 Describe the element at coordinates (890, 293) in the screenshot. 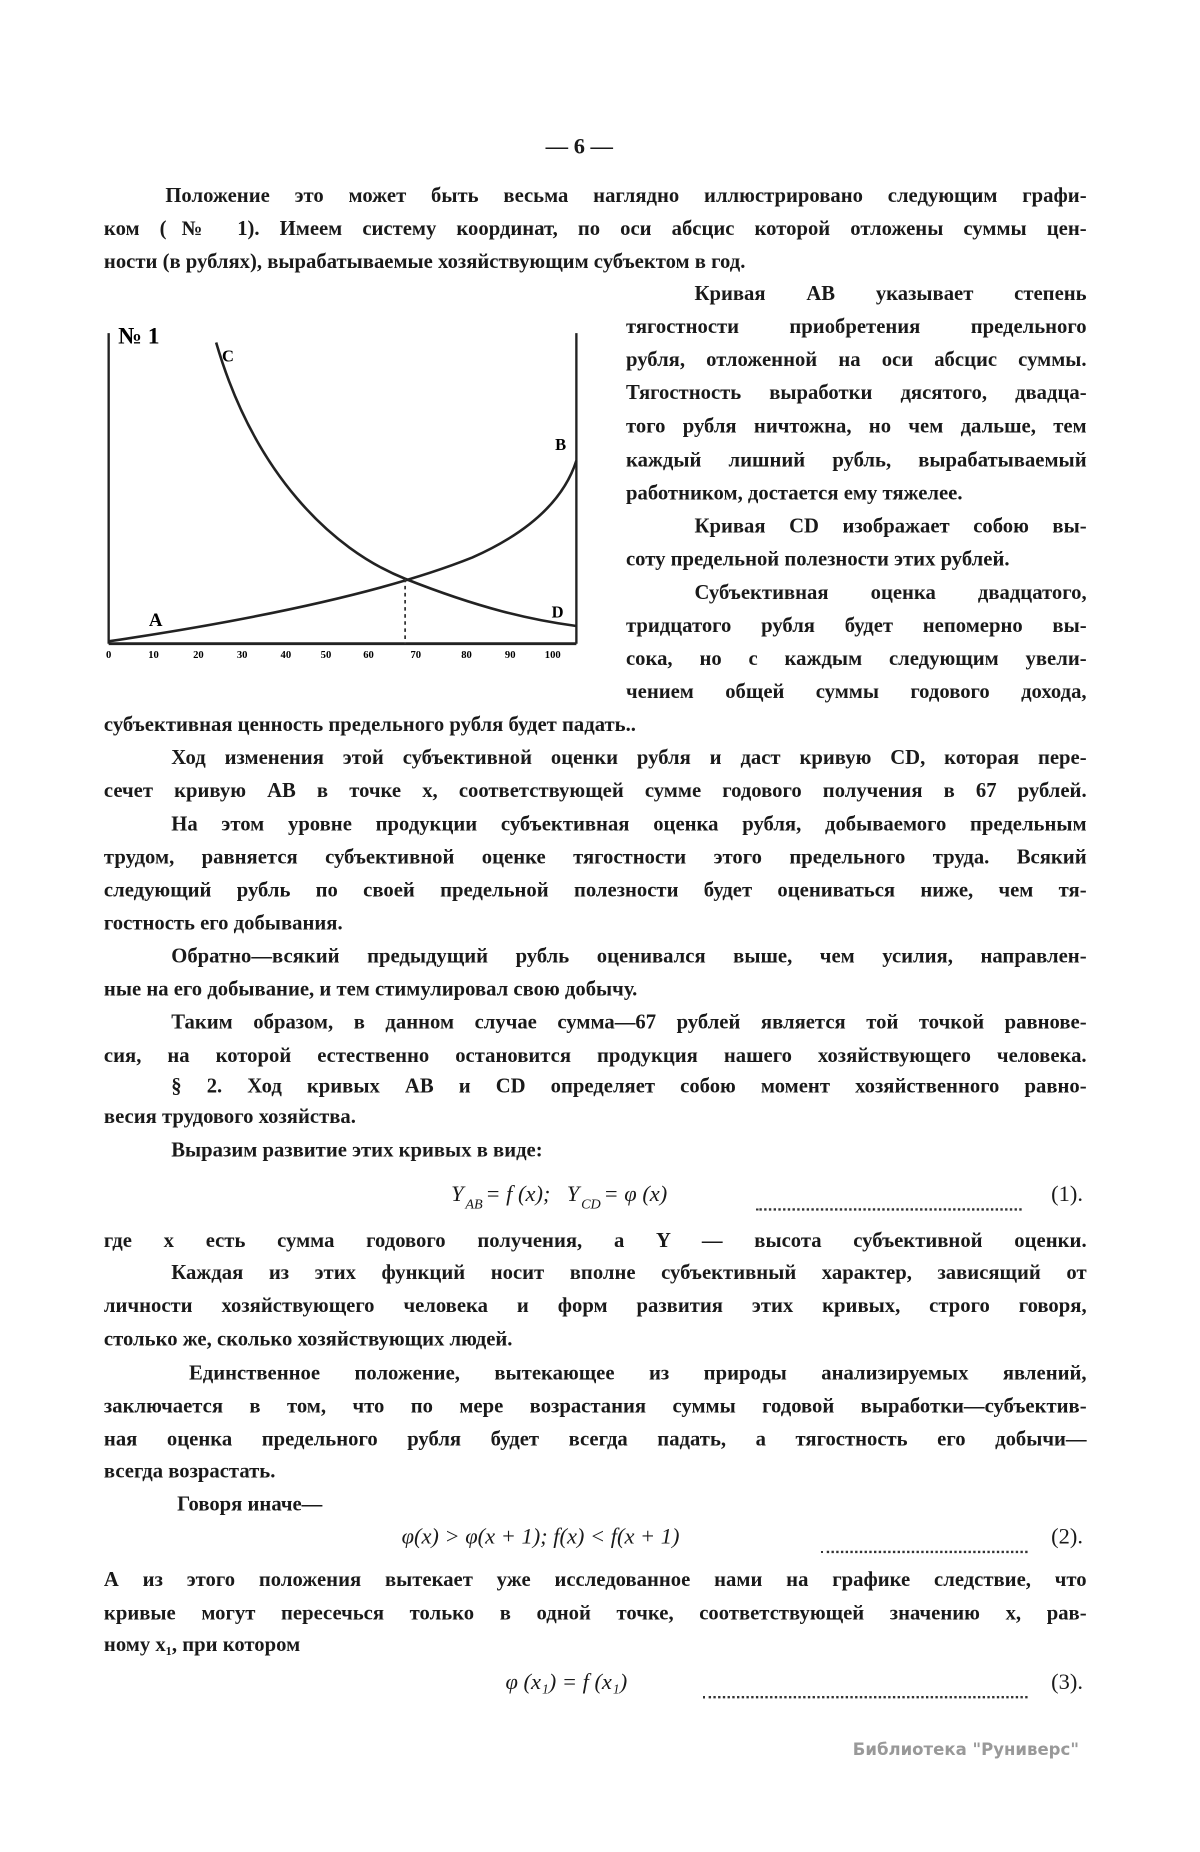

I see `text-line: Кривая AB указывает степень` at that location.